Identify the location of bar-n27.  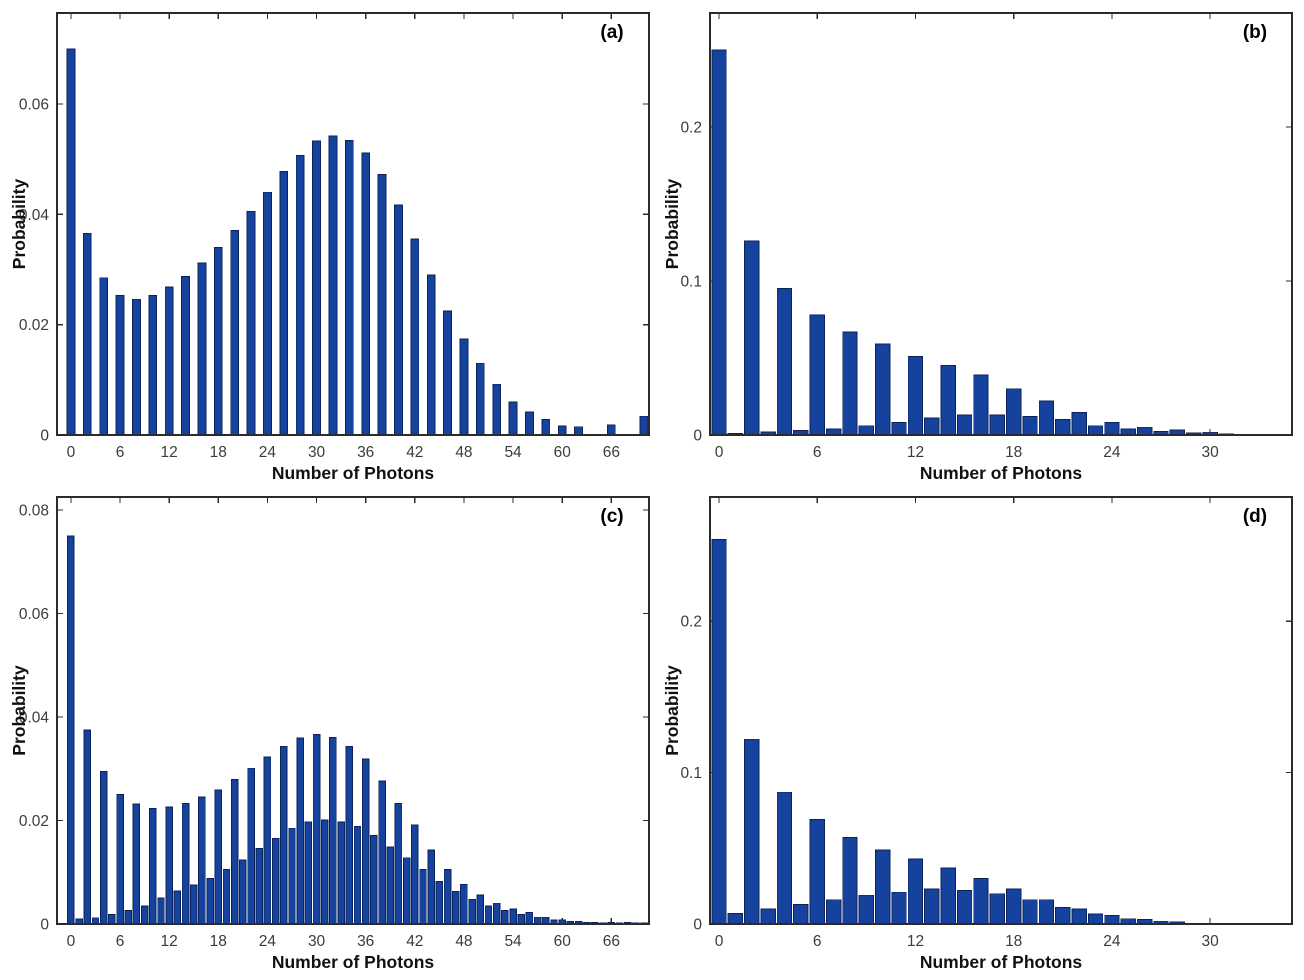
(292, 876).